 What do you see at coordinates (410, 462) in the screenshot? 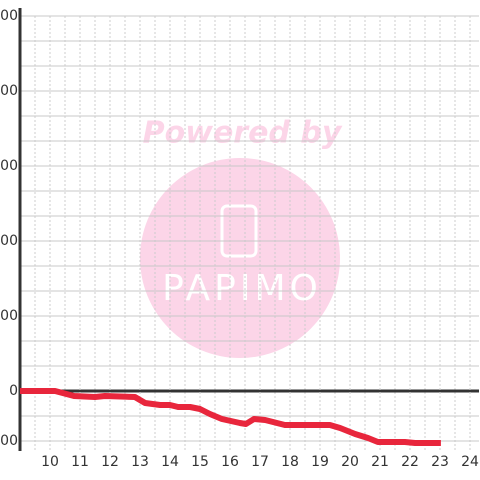
I see `x-tick-label: 22` at bounding box center [410, 462].